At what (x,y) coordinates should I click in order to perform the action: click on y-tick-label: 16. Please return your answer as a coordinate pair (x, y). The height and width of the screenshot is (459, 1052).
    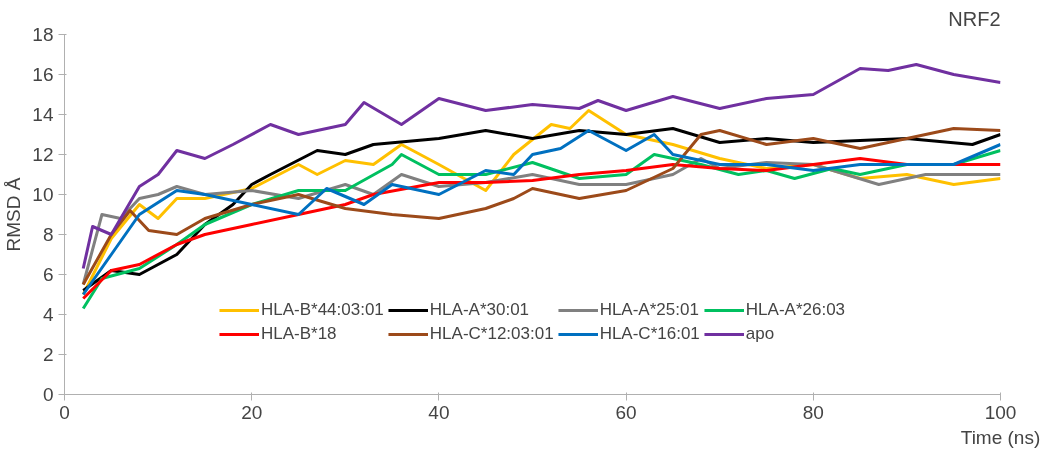
    Looking at the image, I should click on (43, 74).